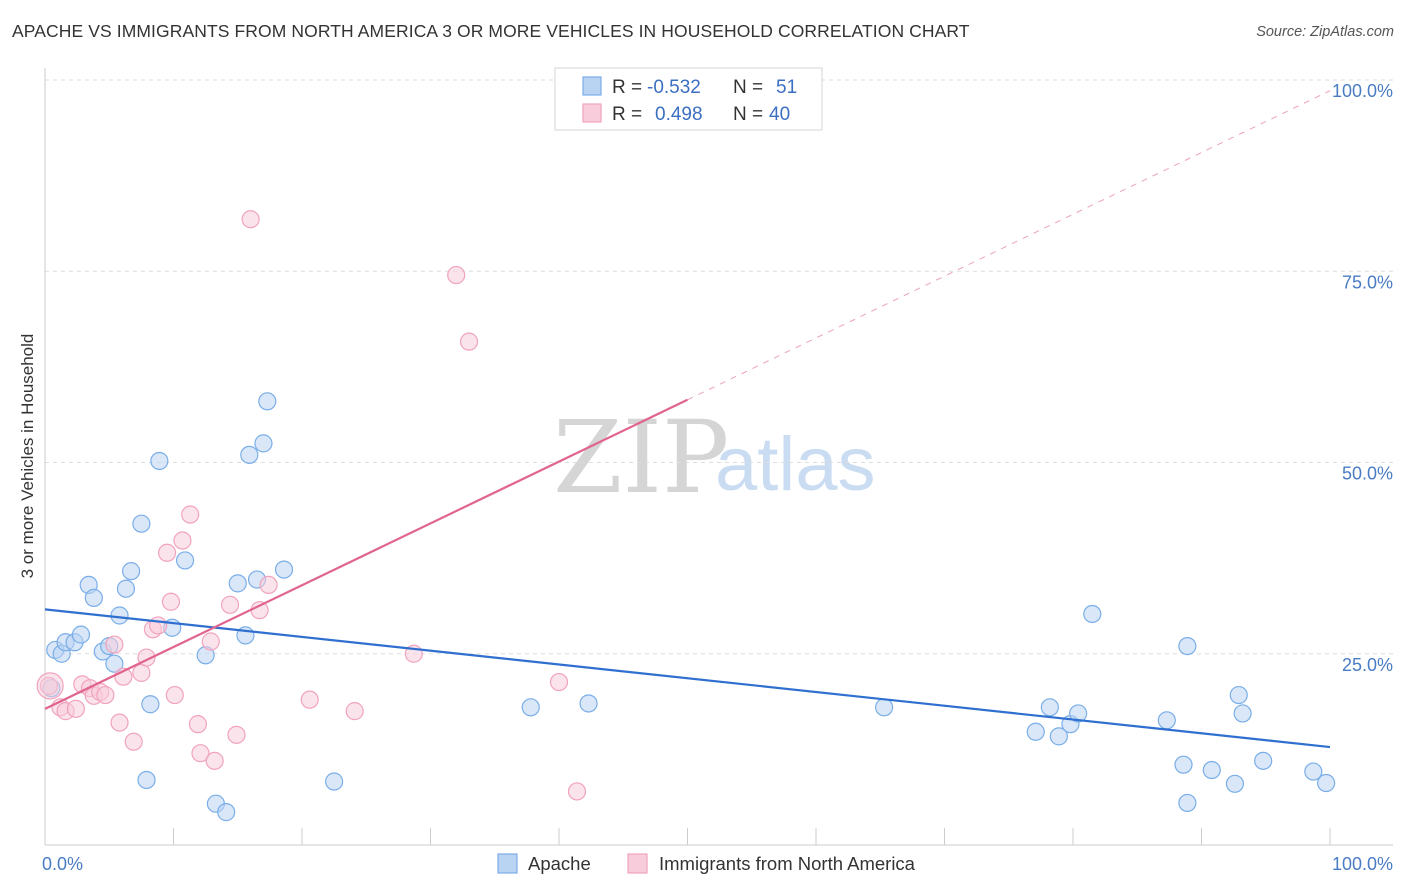 The height and width of the screenshot is (892, 1406). I want to click on stats-r-value-immigrants: 0.498, so click(679, 114).